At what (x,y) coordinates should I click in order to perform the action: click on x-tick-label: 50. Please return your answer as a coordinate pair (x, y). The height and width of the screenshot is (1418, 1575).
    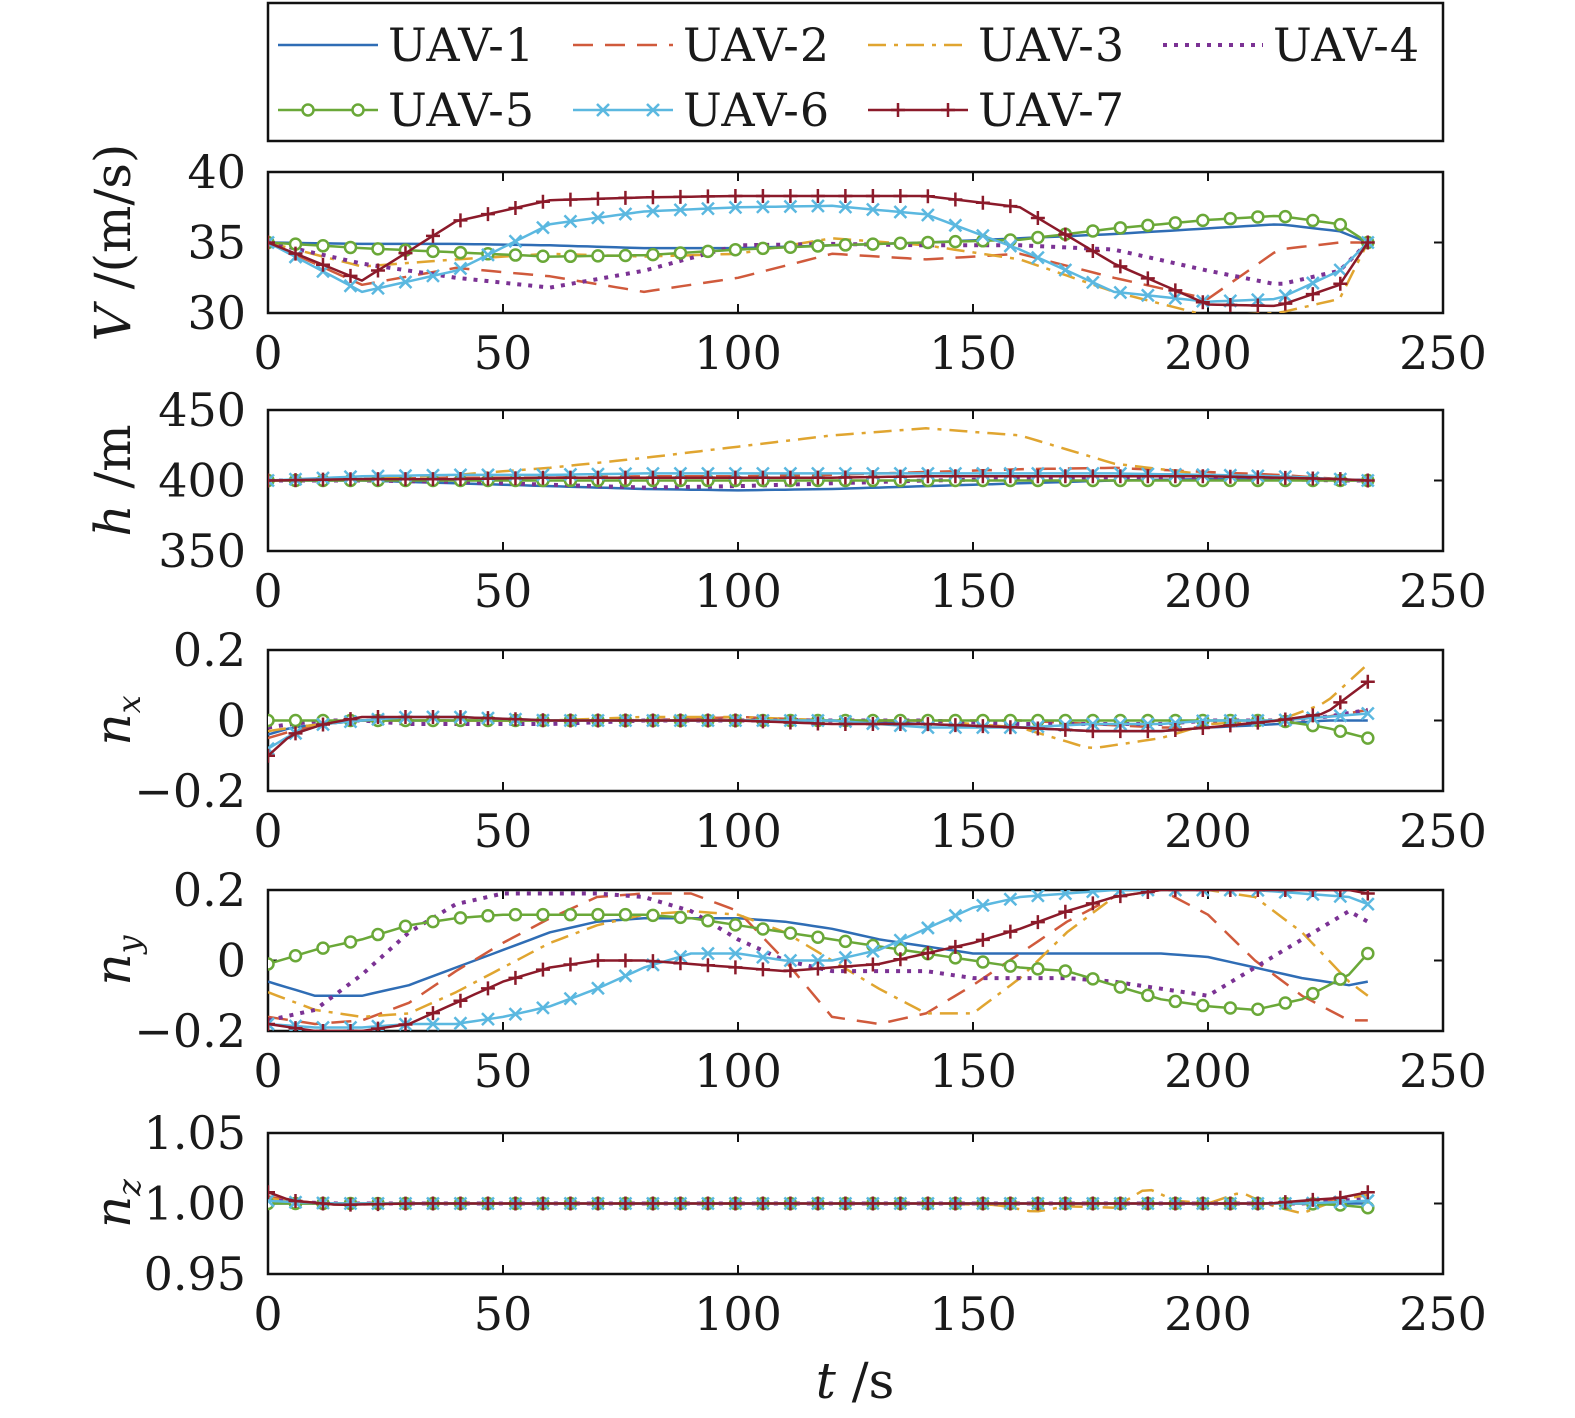
    Looking at the image, I should click on (503, 353).